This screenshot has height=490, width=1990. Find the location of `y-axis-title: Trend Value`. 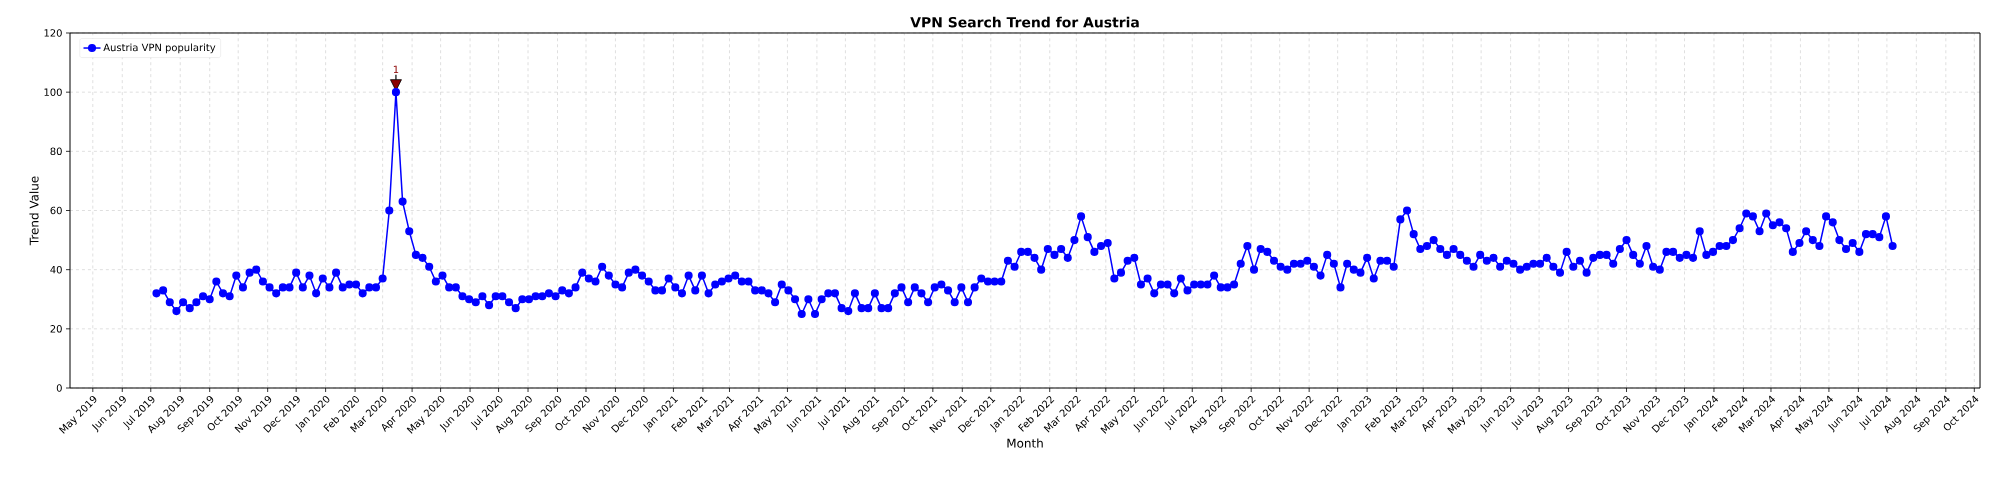

y-axis-title: Trend Value is located at coordinates (34, 211).